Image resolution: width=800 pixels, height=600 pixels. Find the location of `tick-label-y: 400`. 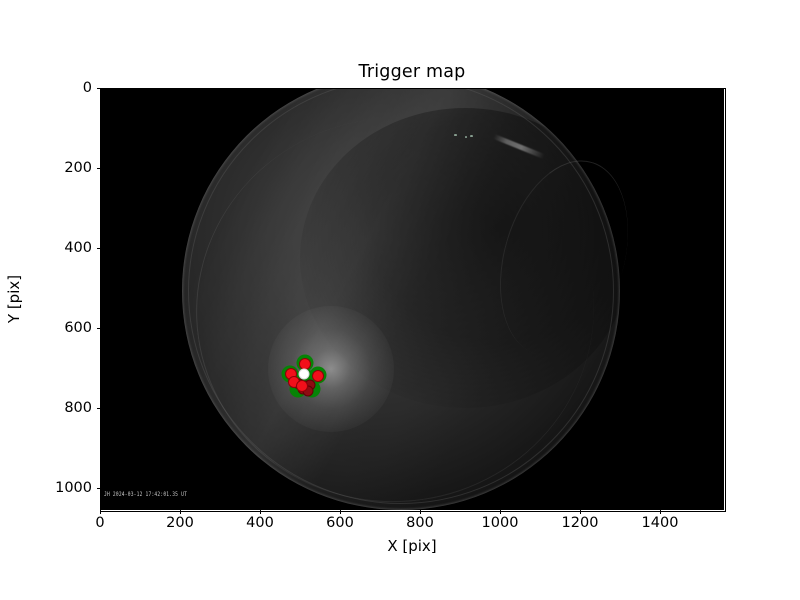

tick-label-y: 400 is located at coordinates (78, 248).